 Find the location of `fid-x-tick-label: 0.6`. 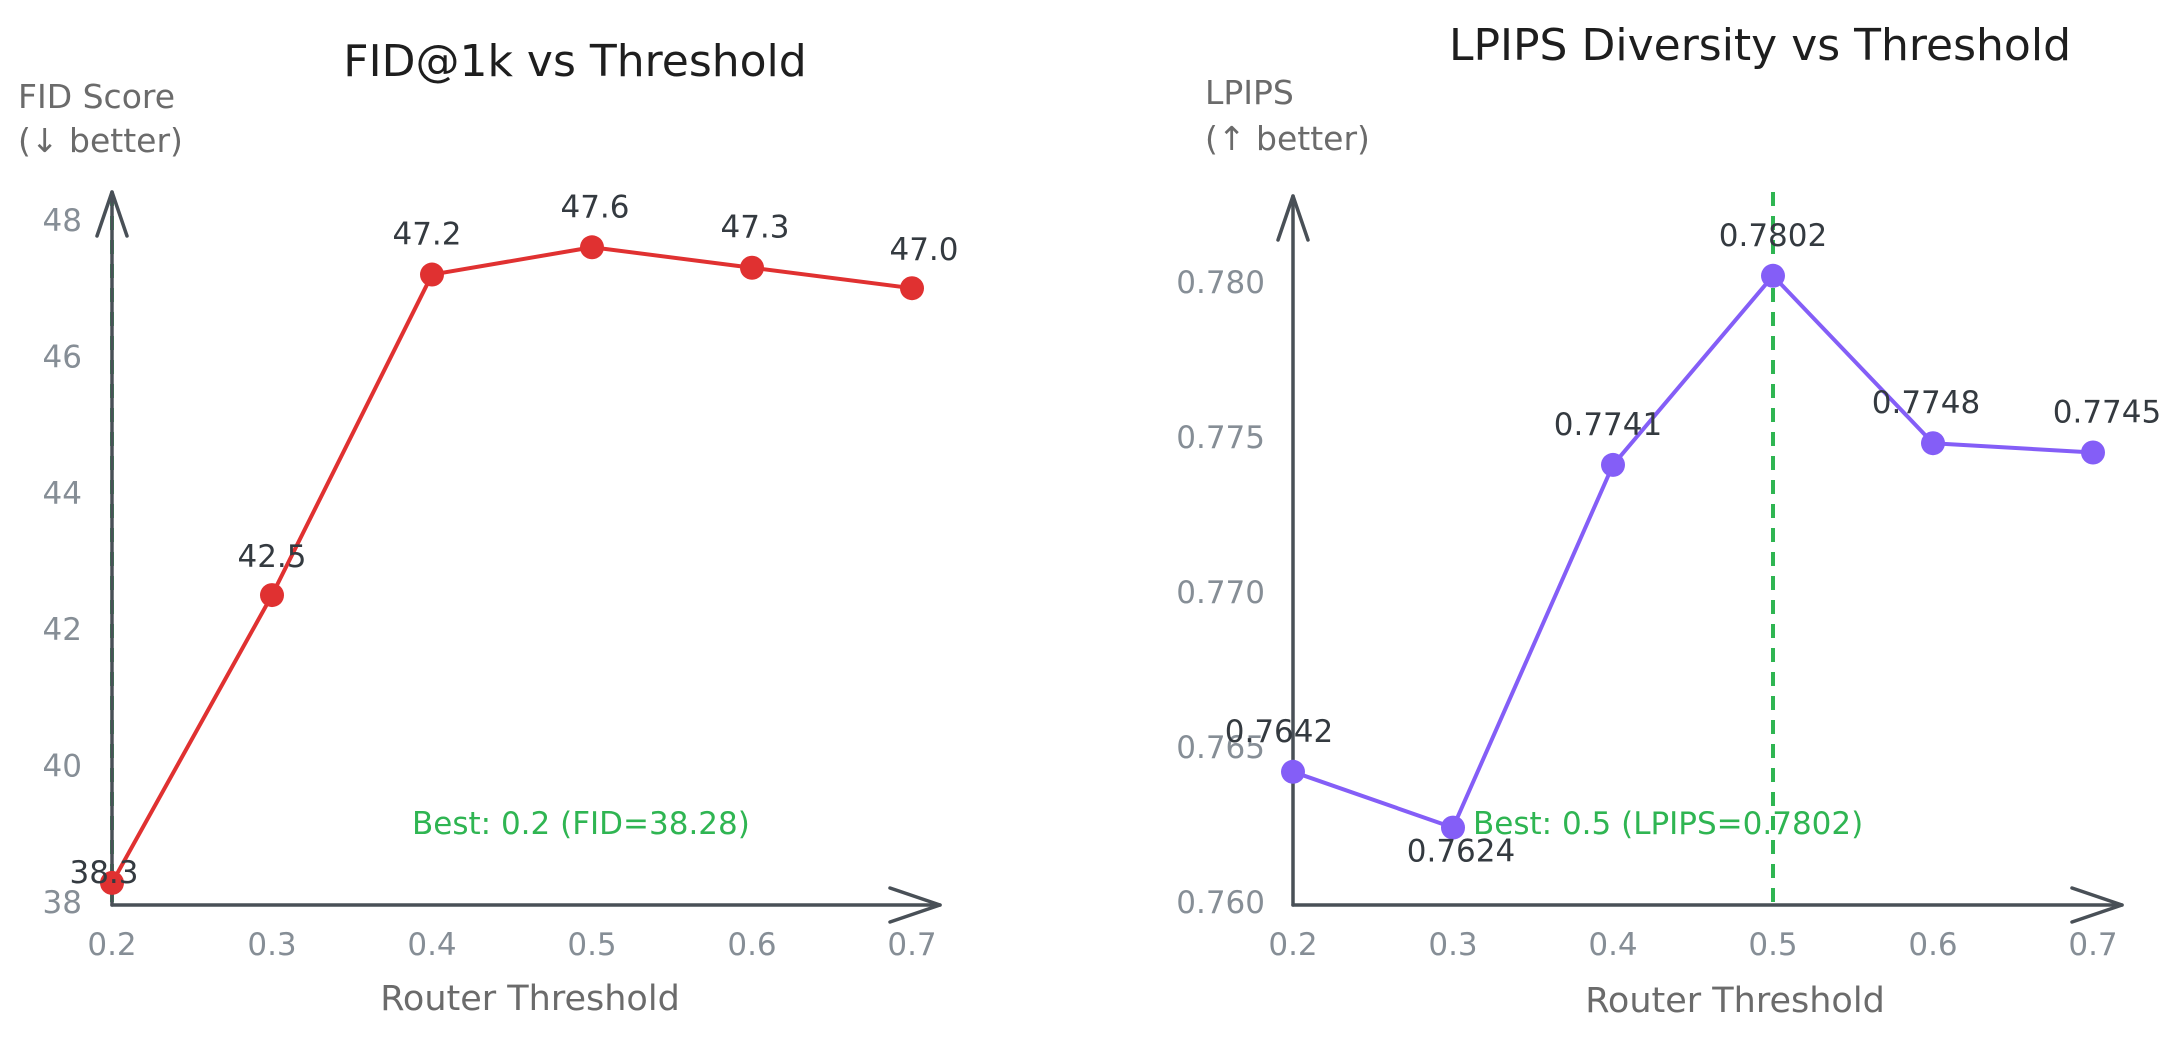

fid-x-tick-label: 0.6 is located at coordinates (751, 945).